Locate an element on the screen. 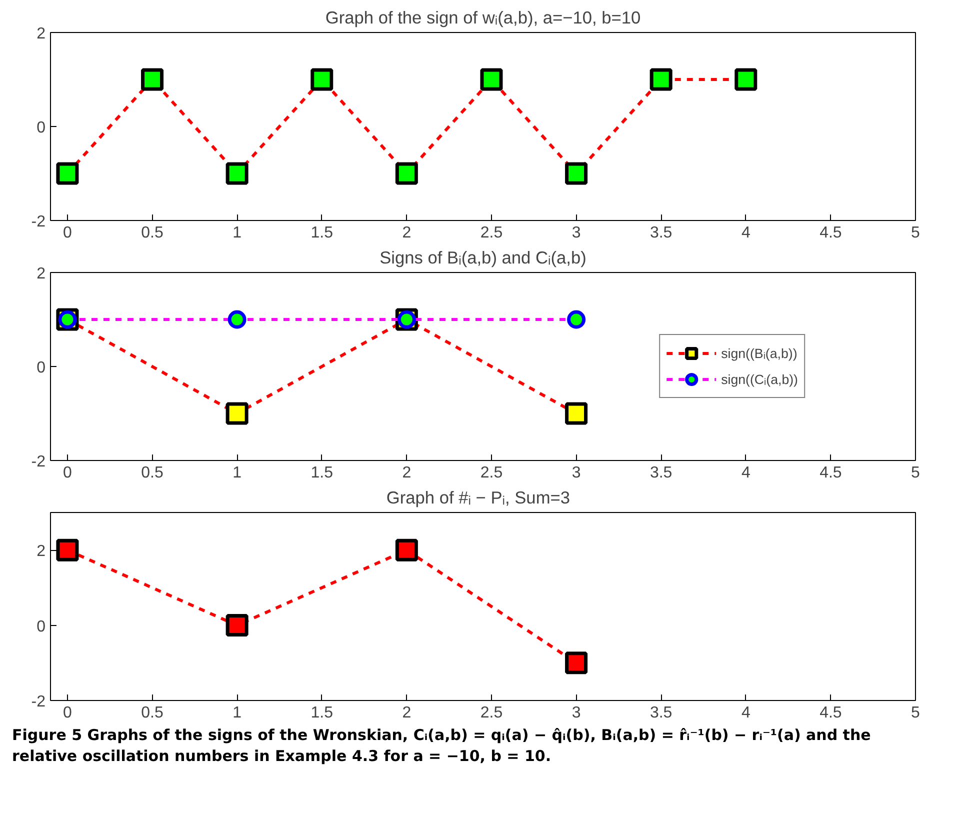 Image resolution: width=957 pixels, height=829 pixels. chart-title: Graph of the sign of wᵢ(a,b), a=−10, b=10 is located at coordinates (483, 18).